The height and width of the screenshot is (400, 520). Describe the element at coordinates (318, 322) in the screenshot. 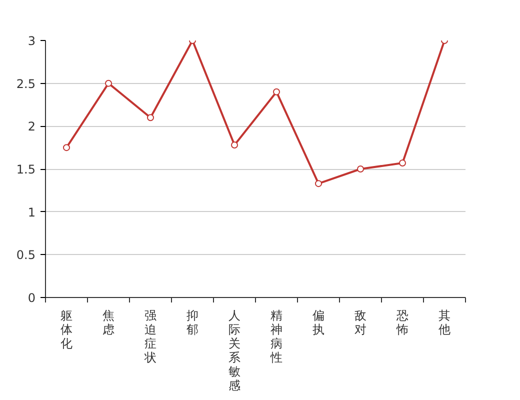

I see `x-tick-label: 偏执` at that location.